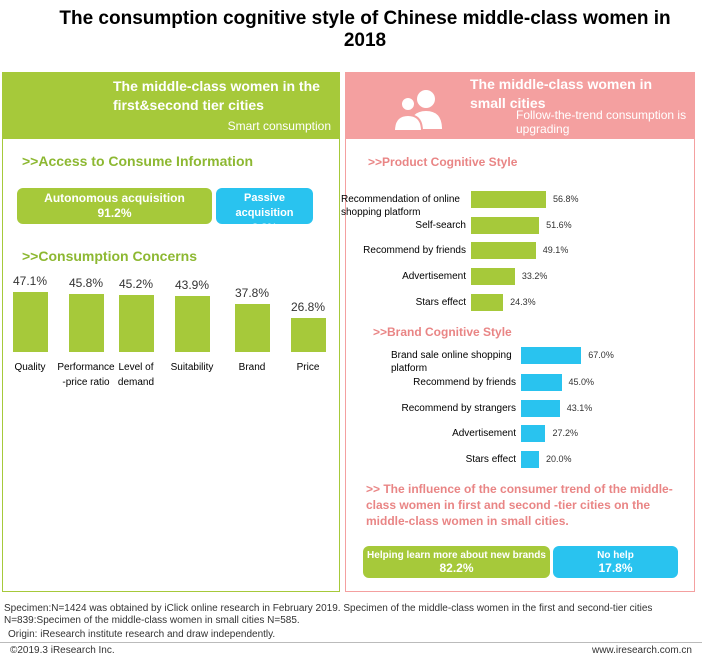 The height and width of the screenshot is (660, 702). Describe the element at coordinates (581, 382) in the screenshot. I see `value-label: 45.0%` at that location.